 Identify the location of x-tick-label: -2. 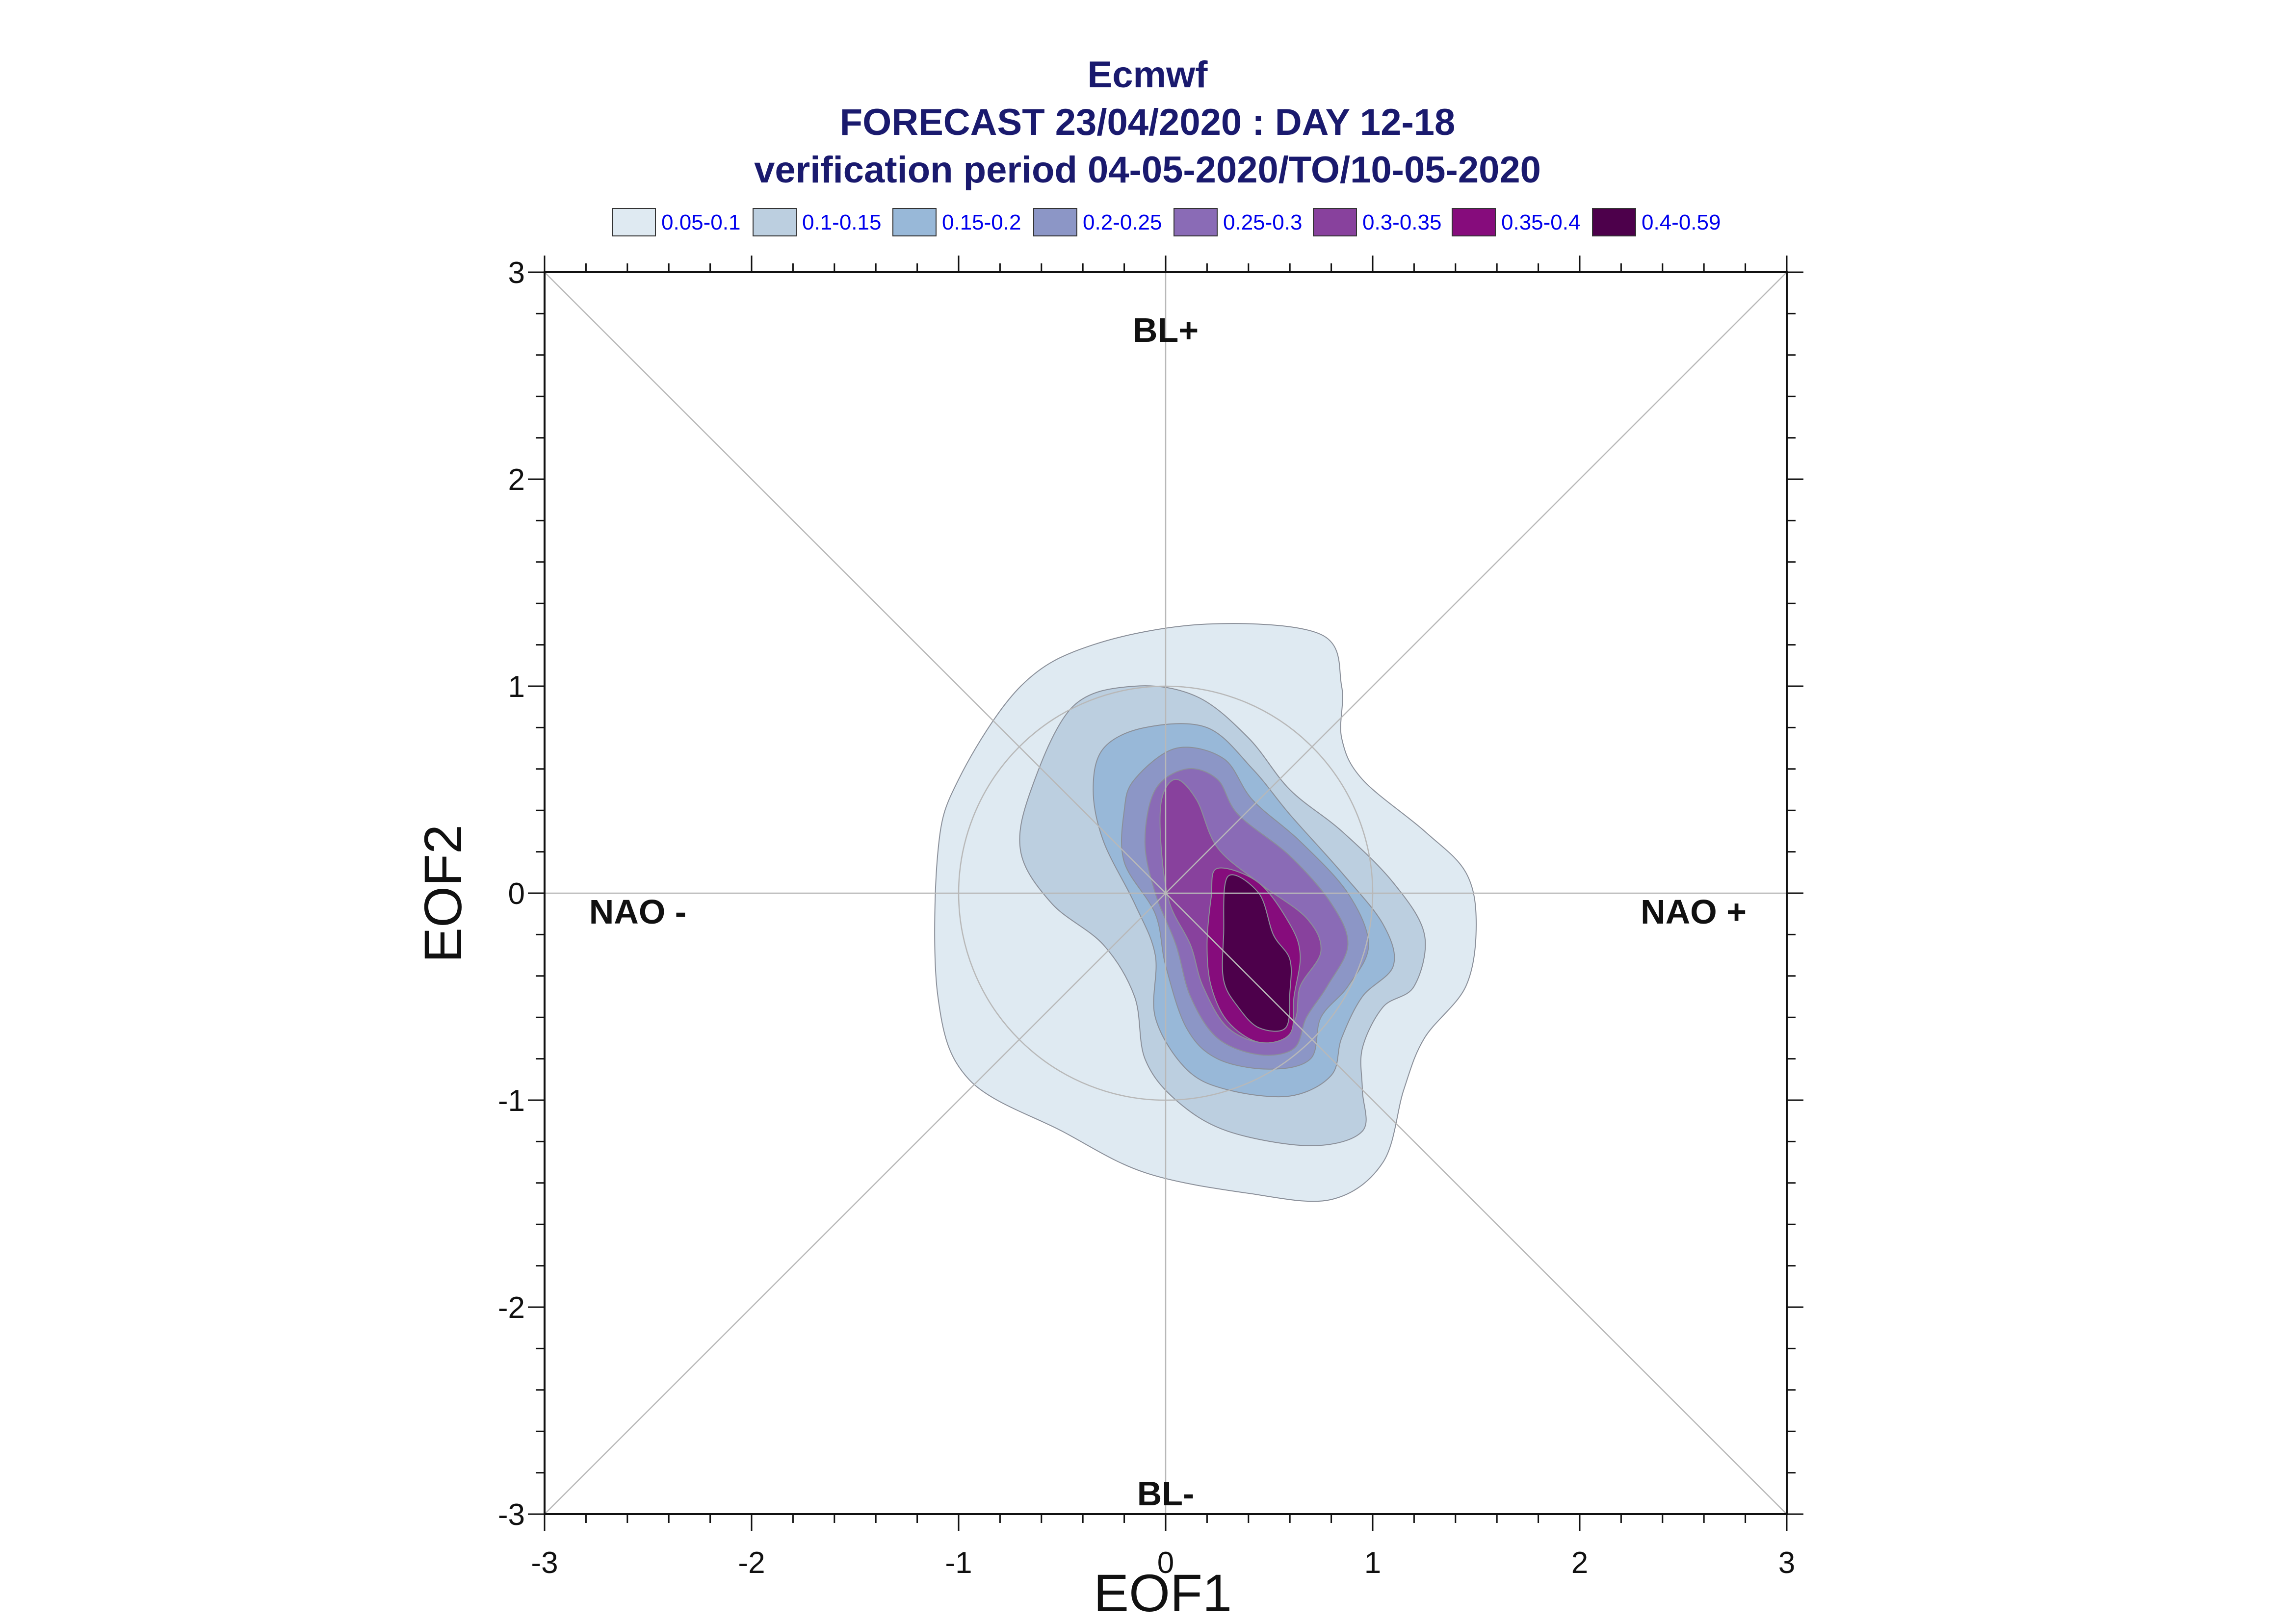
(752, 1563).